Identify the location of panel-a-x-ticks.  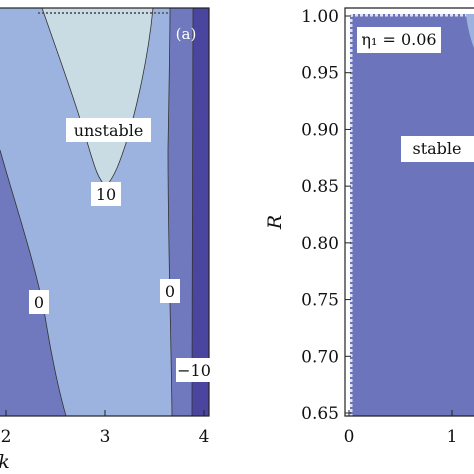
(105, 413).